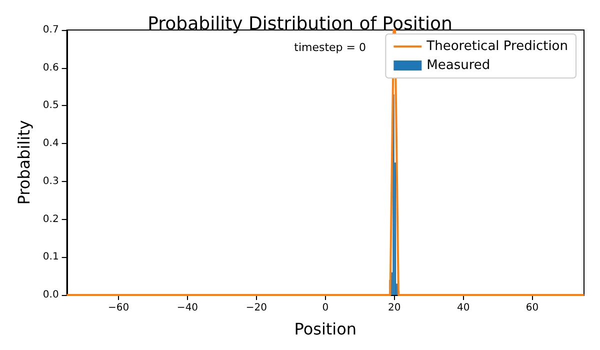 The width and height of the screenshot is (600, 350). What do you see at coordinates (50, 257) in the screenshot?
I see `y-tick-label: 0.1` at bounding box center [50, 257].